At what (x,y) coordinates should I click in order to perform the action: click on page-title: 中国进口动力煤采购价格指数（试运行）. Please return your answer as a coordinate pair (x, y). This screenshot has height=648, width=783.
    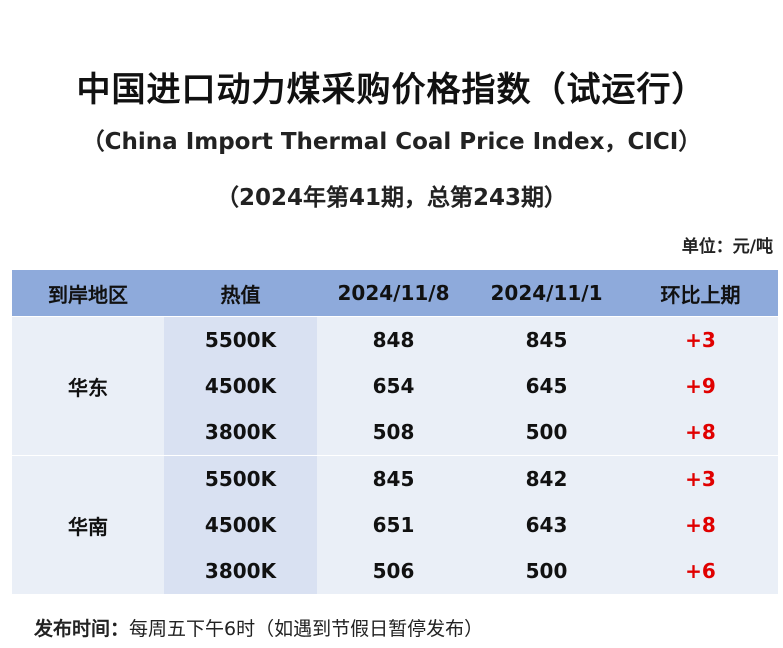
    Looking at the image, I should click on (391, 90).